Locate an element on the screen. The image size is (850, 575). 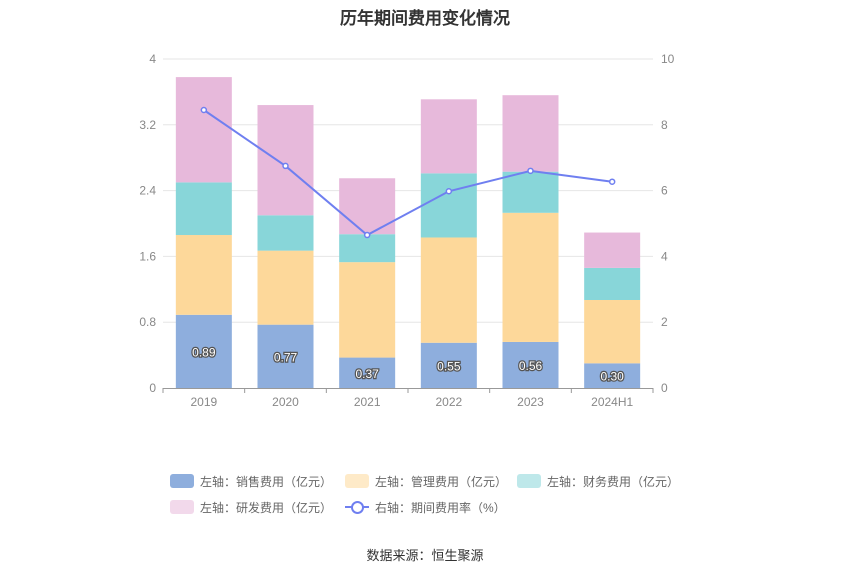
chart-title: 历年期间费用变化情况 is located at coordinates (425, 18).